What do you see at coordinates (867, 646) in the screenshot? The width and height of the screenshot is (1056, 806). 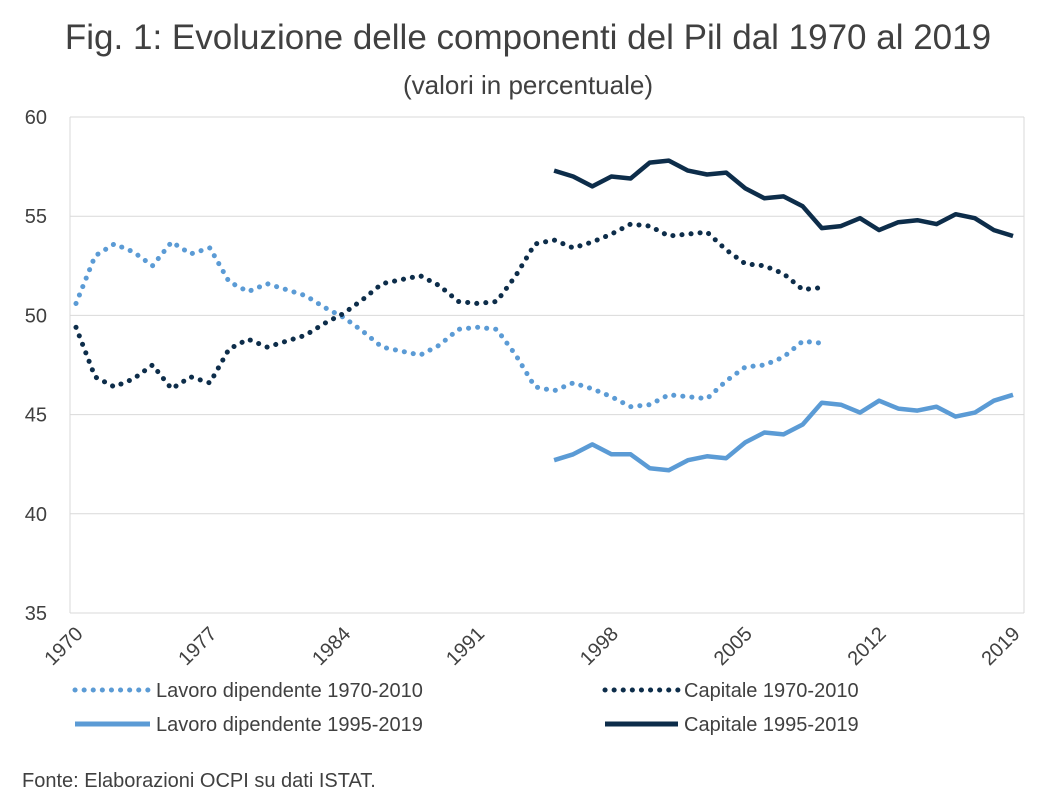 I see `x-tick-label: 2012` at bounding box center [867, 646].